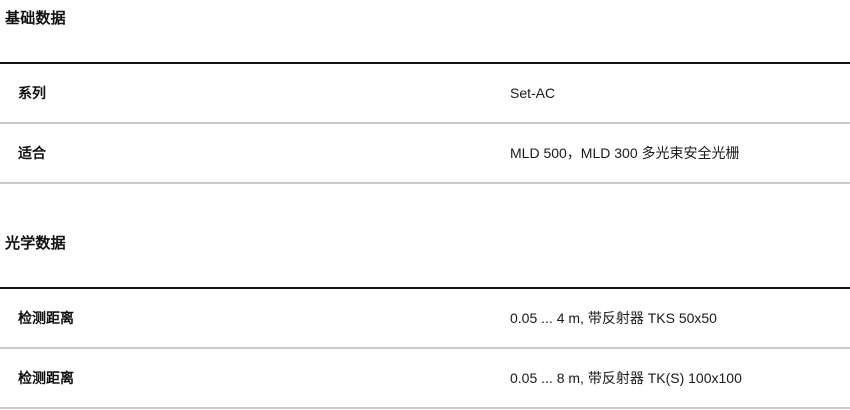 The width and height of the screenshot is (850, 410). Describe the element at coordinates (35, 243) in the screenshot. I see `section-heading-optical-data: 光学数据` at that location.